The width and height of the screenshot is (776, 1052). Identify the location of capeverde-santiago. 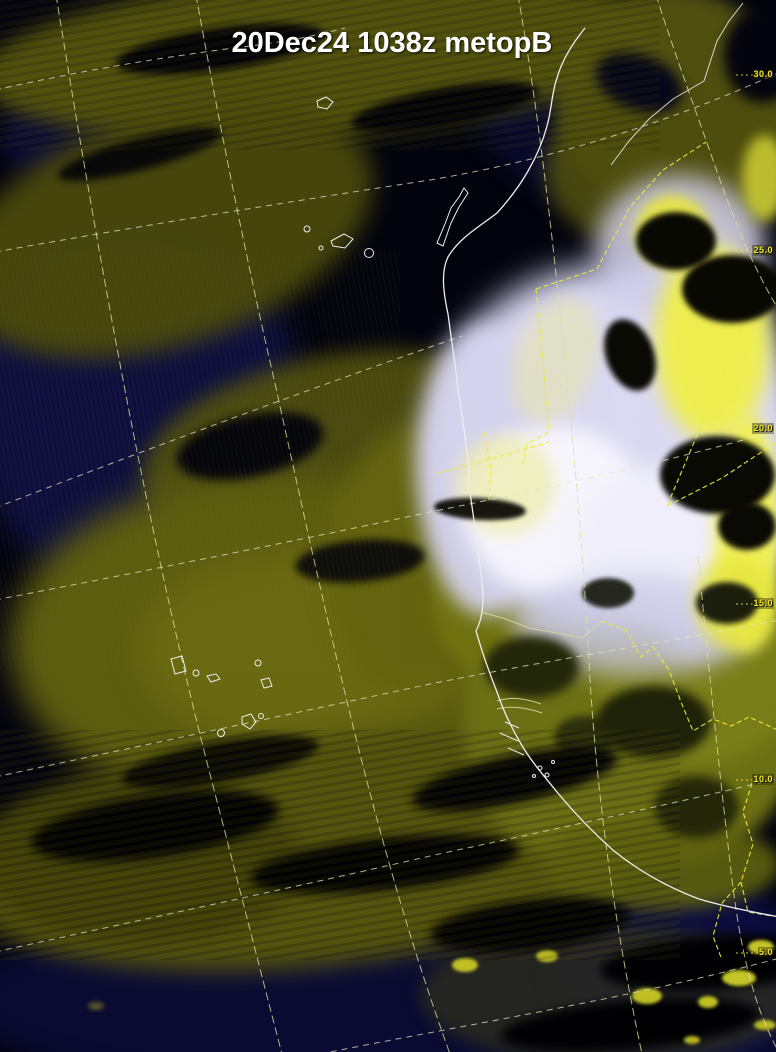
(249, 721).